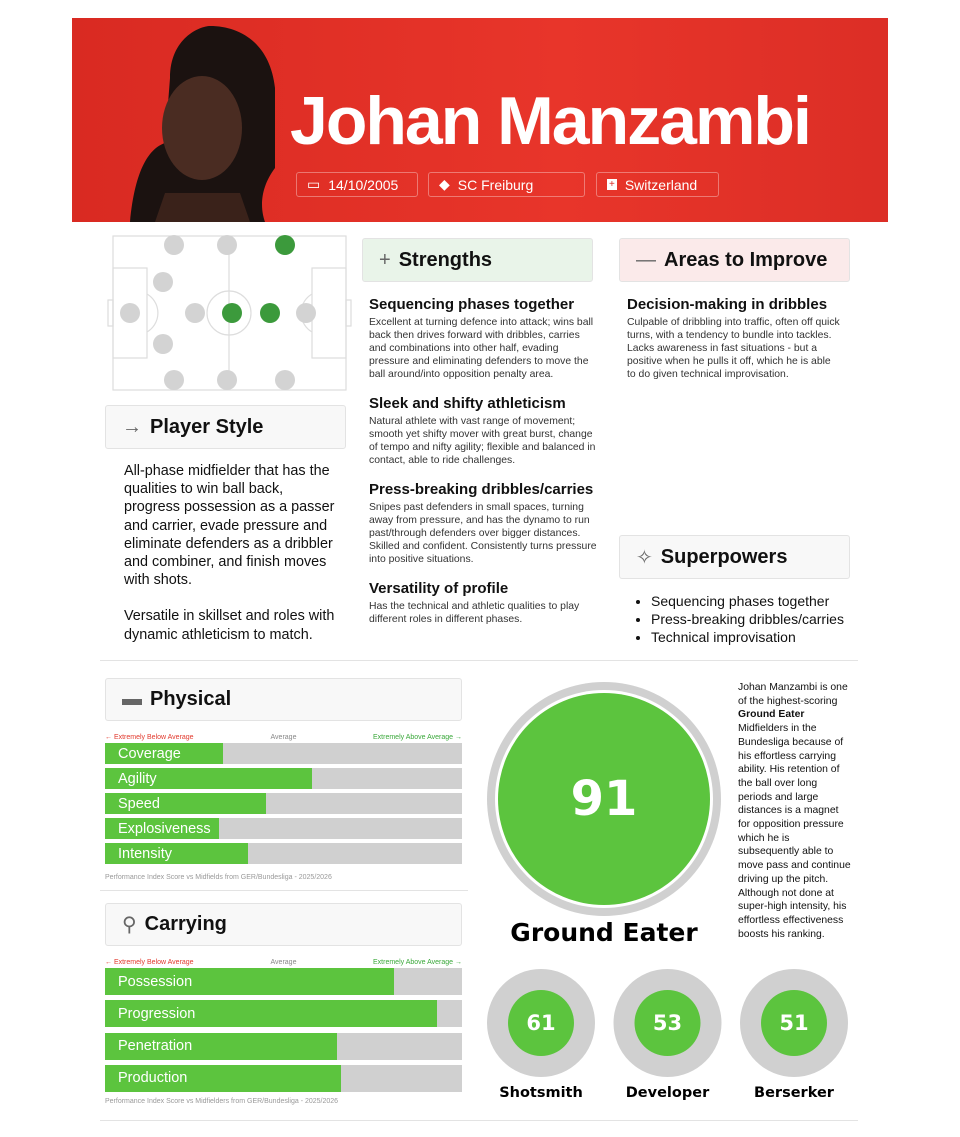 The width and height of the screenshot is (960, 1137). What do you see at coordinates (481, 489) in the screenshot?
I see `item-heading: Press-breaking dribbles/carries` at bounding box center [481, 489].